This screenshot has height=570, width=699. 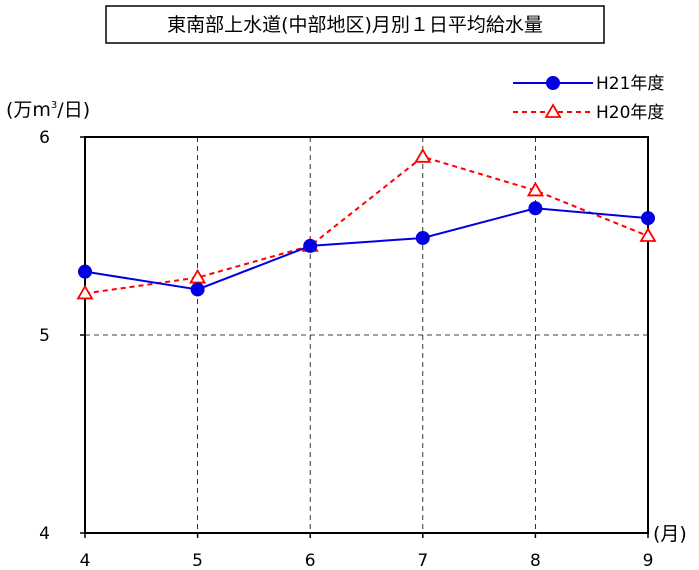 What do you see at coordinates (366, 249) in the screenshot?
I see `series-line-h21` at bounding box center [366, 249].